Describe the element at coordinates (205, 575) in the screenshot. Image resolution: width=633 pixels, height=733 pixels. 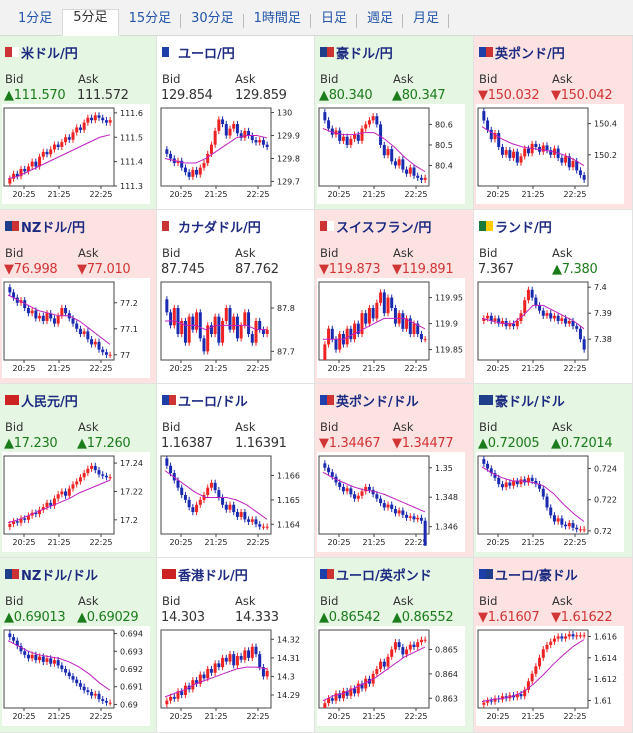
I see `pair-title-link: 香港ドル/円` at that location.